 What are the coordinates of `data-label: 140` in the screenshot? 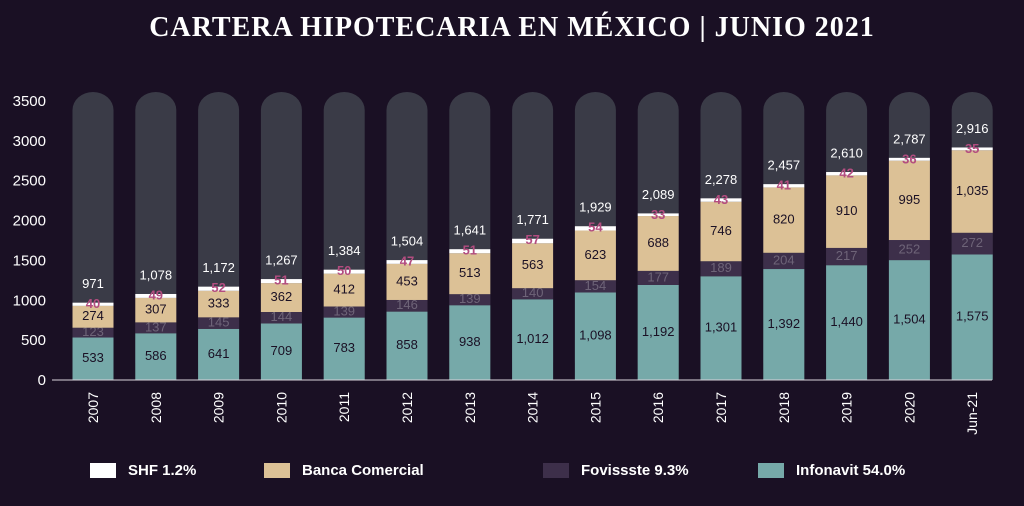 It's located at (533, 292).